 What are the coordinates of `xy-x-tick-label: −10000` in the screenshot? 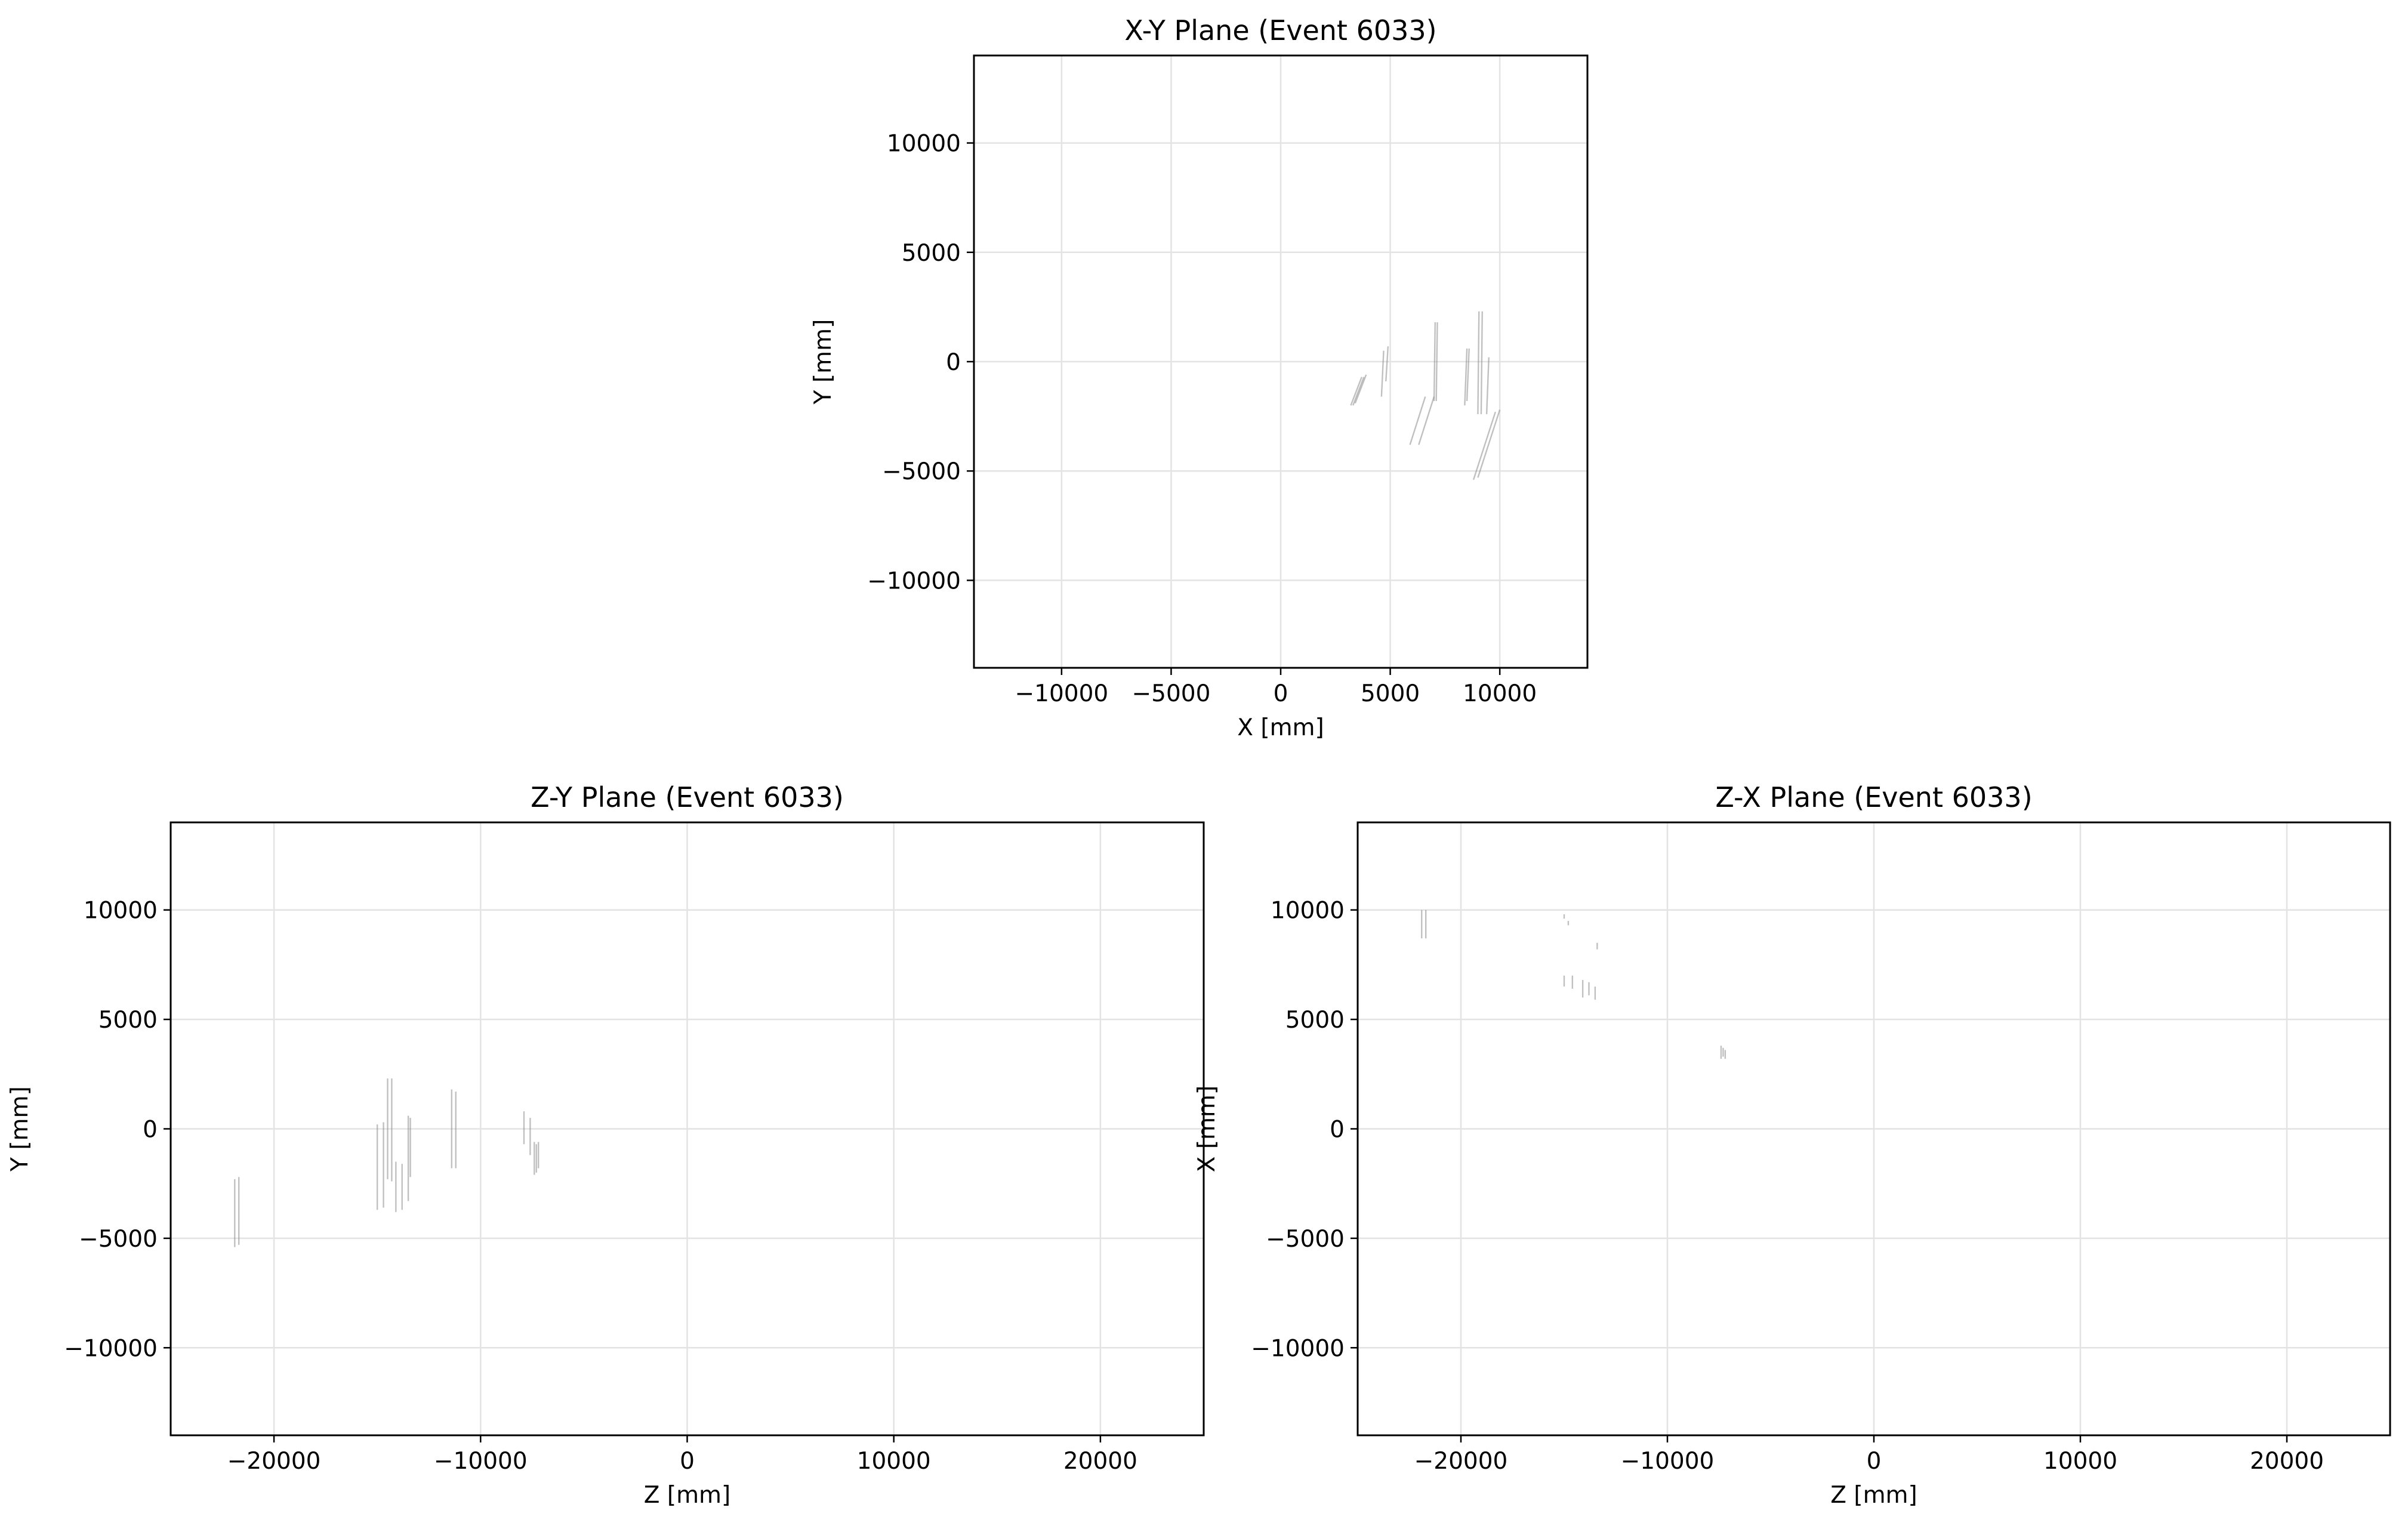 It's located at (1061, 693).